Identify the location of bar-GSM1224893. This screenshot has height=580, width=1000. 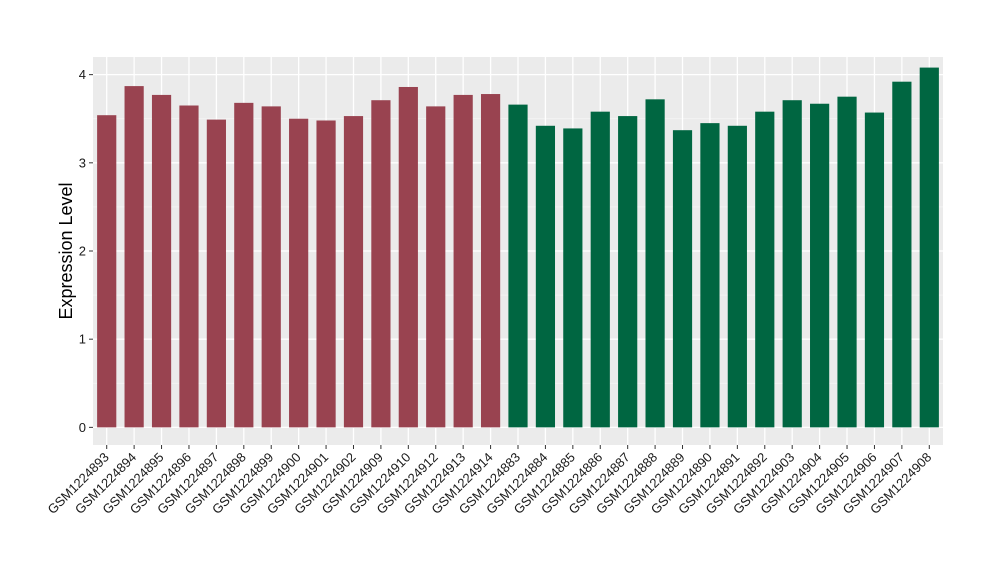
(107, 271).